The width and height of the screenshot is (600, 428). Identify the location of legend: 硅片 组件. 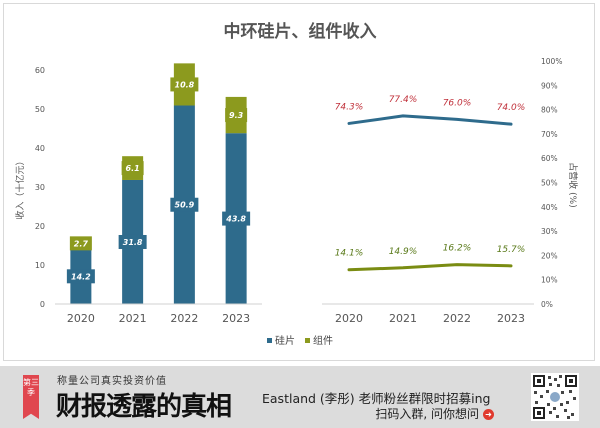
(300, 340).